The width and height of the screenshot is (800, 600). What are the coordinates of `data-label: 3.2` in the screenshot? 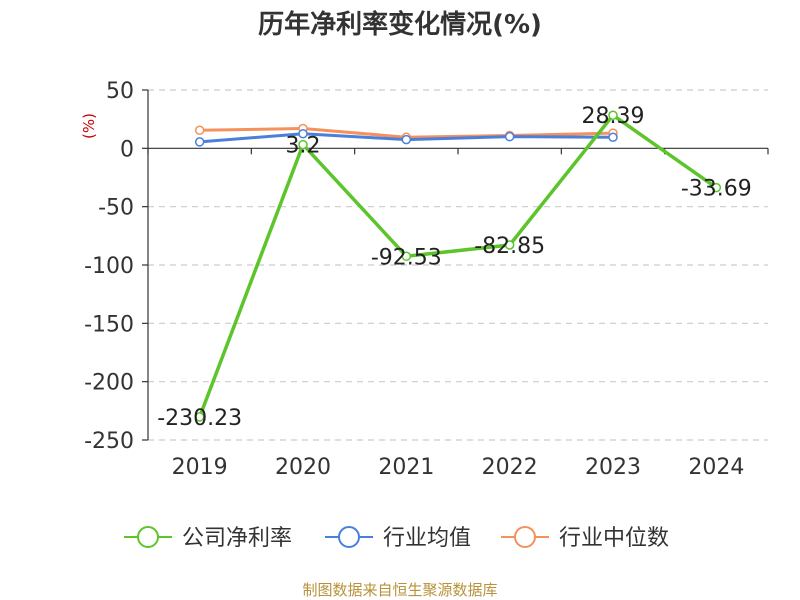 It's located at (303, 146).